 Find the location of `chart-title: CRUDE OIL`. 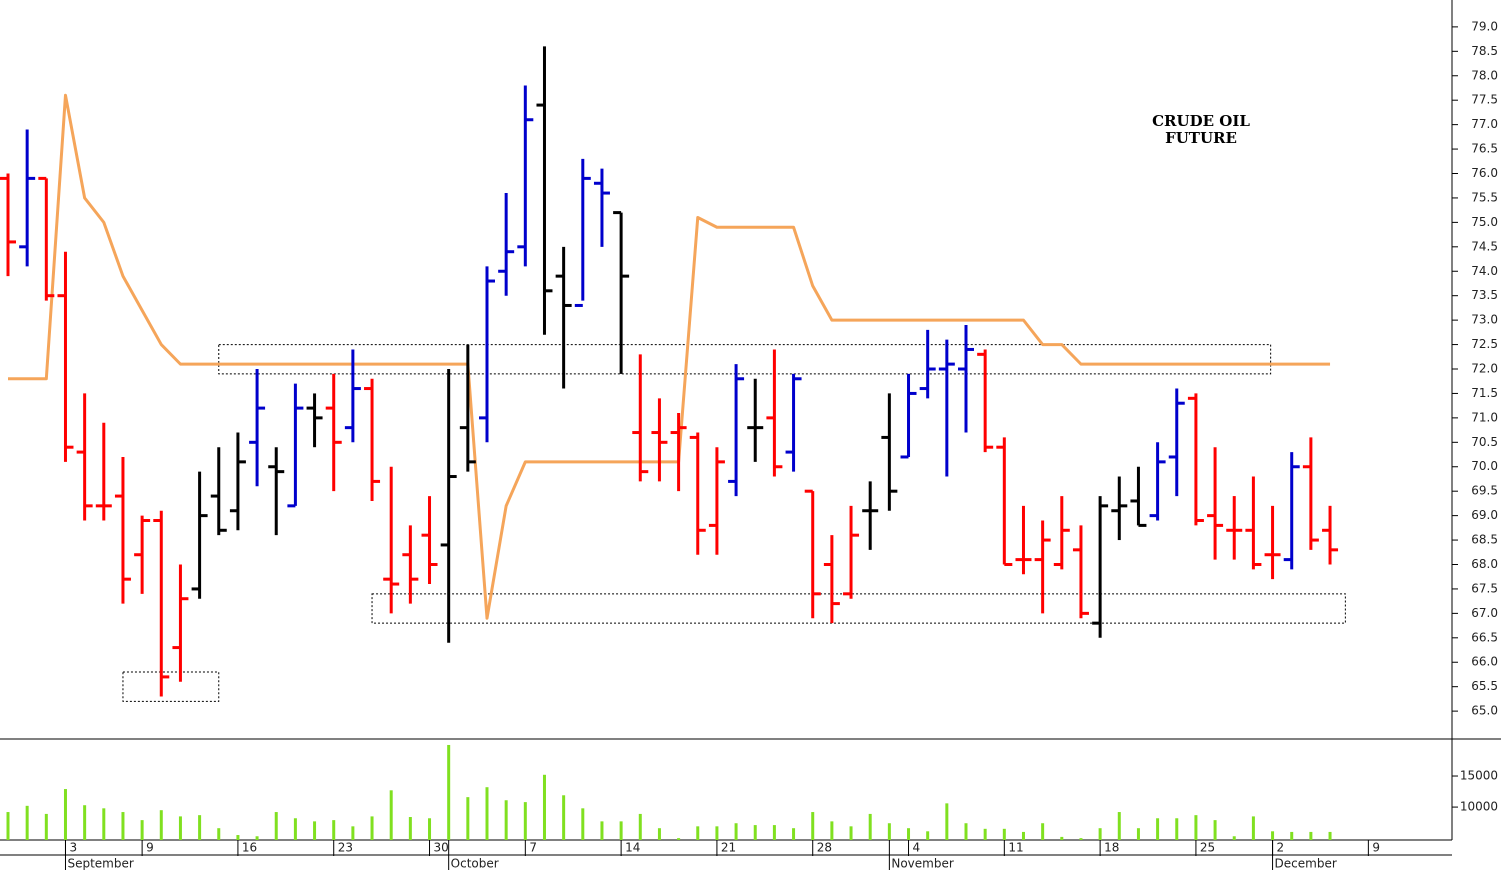

chart-title: CRUDE OIL is located at coordinates (1201, 121).